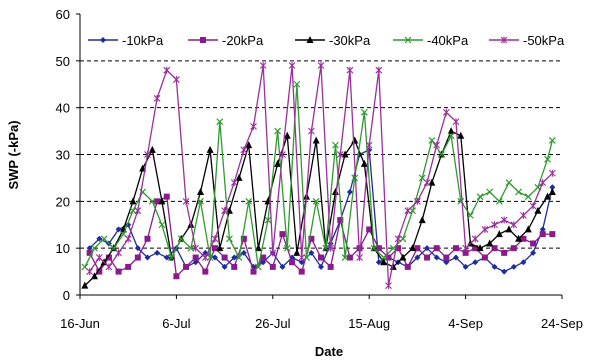 The image size is (601, 364). Describe the element at coordinates (63, 108) in the screenshot. I see `y-tick-label: 40` at that location.